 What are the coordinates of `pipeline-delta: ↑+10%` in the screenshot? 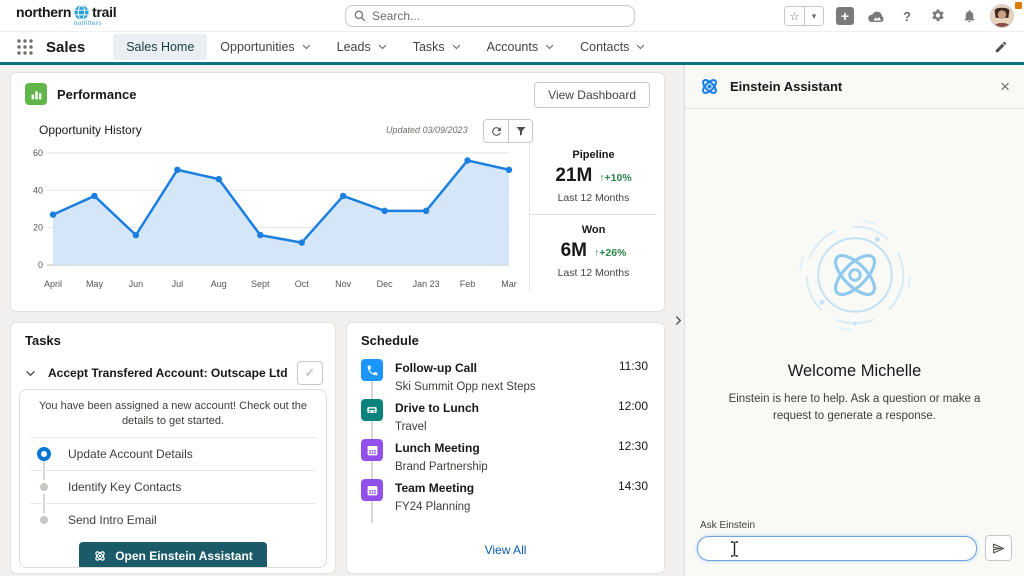 It's located at (615, 178).